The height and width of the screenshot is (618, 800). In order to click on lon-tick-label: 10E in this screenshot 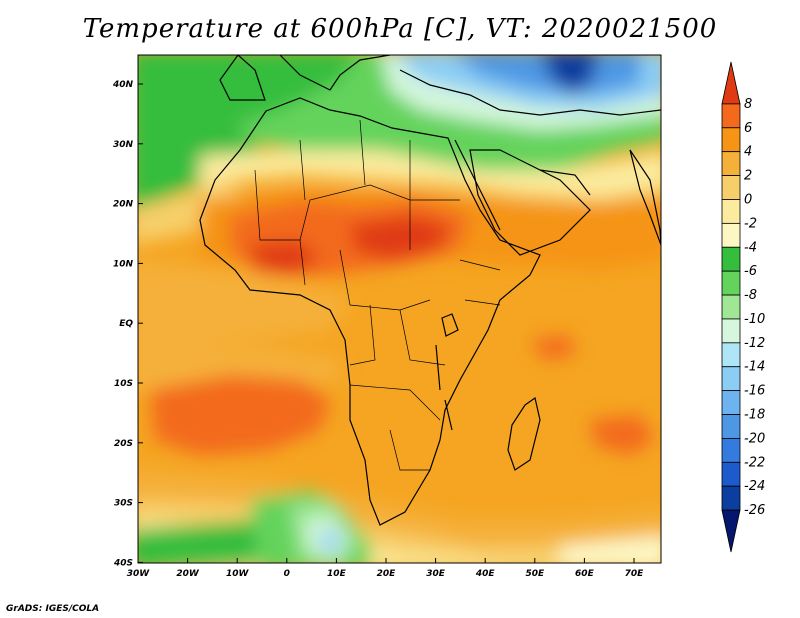, I will do `click(337, 574)`.